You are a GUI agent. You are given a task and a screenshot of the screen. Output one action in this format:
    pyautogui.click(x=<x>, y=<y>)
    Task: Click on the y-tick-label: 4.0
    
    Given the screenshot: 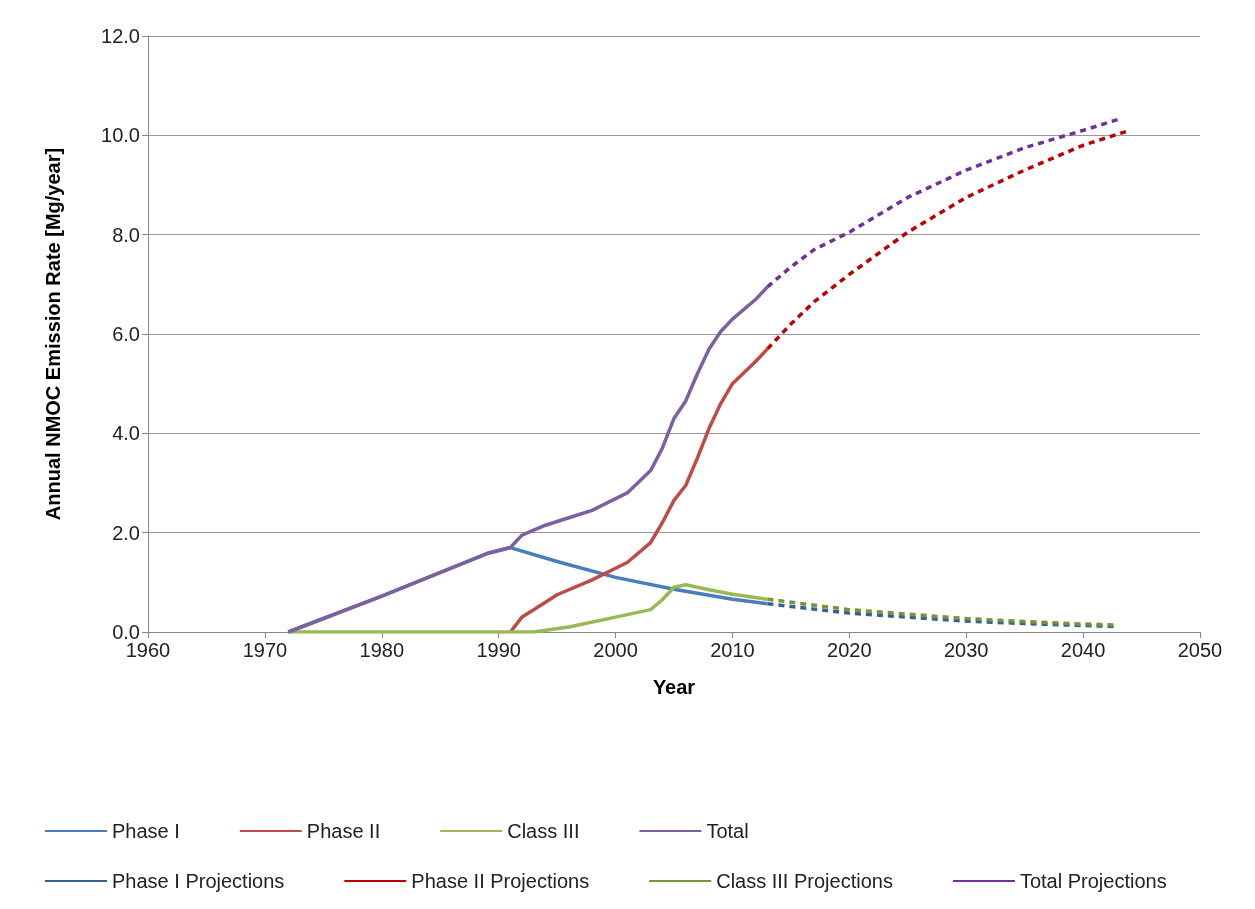 What is the action you would take?
    pyautogui.click(x=126, y=433)
    